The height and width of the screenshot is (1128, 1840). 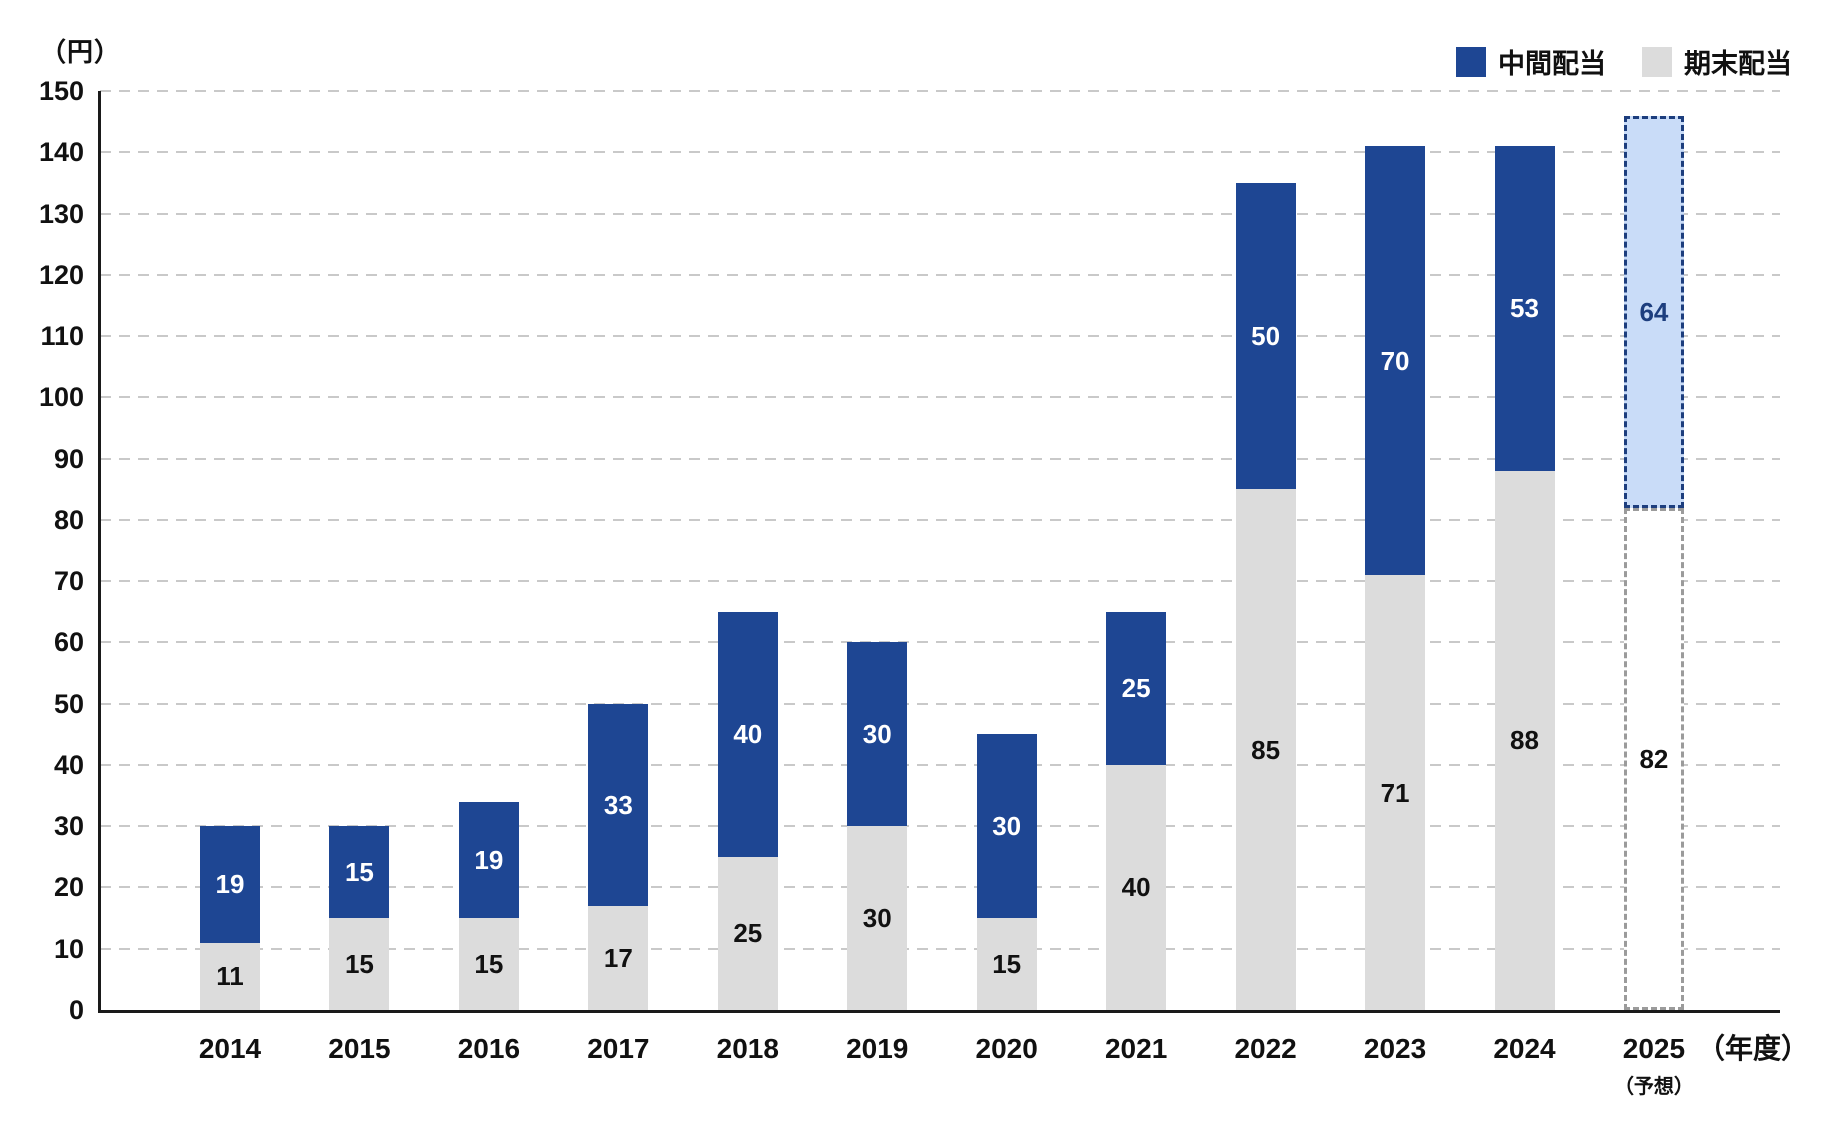 What do you see at coordinates (1653, 1087) in the screenshot?
I see `forecast-note-label: （予想）` at bounding box center [1653, 1087].